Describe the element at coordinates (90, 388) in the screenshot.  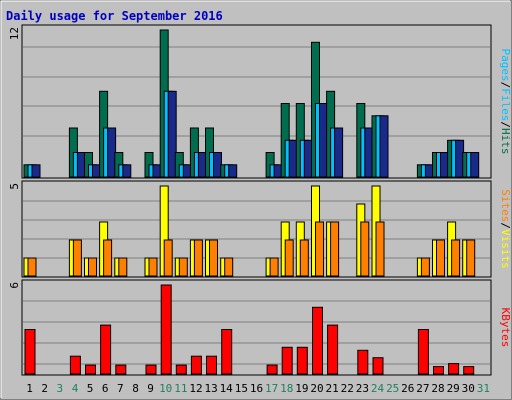
I see `x-tick-label-5: 5` at that location.